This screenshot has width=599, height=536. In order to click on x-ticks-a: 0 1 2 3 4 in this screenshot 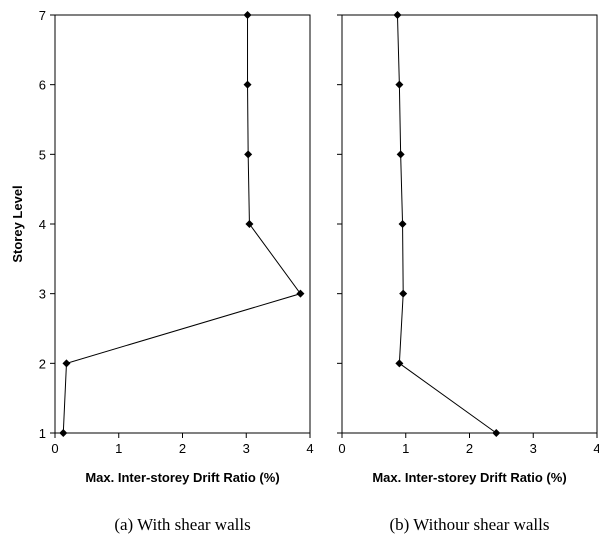, I will do `click(182, 444)`.